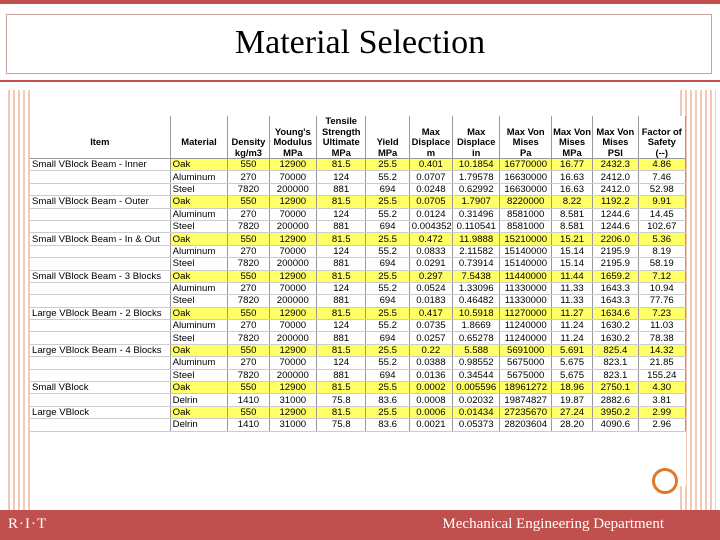 This screenshot has width=720, height=540. What do you see at coordinates (572, 214) in the screenshot?
I see `value-cell: 8.581` at bounding box center [572, 214].